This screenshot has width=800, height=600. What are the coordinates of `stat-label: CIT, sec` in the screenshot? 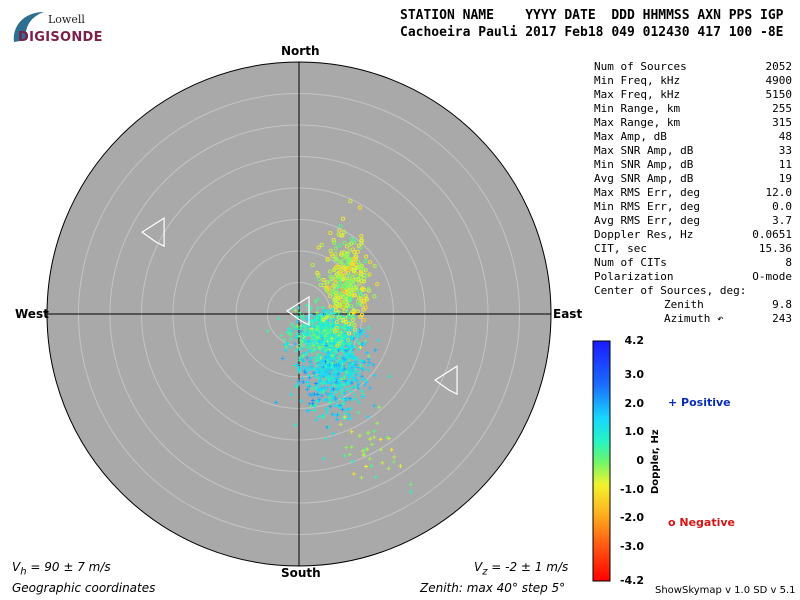 It's located at (620, 248).